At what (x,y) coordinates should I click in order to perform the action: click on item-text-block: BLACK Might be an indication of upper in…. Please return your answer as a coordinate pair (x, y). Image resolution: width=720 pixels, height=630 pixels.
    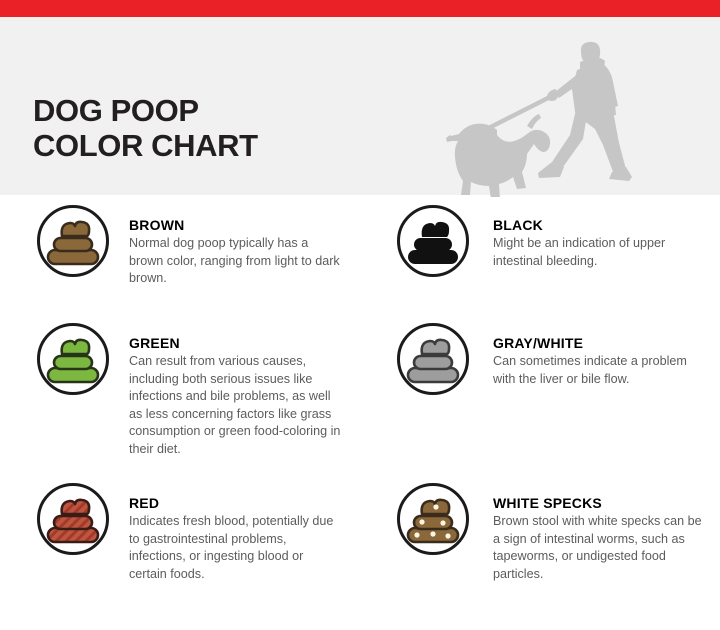
    Looking at the image, I should click on (587, 262).